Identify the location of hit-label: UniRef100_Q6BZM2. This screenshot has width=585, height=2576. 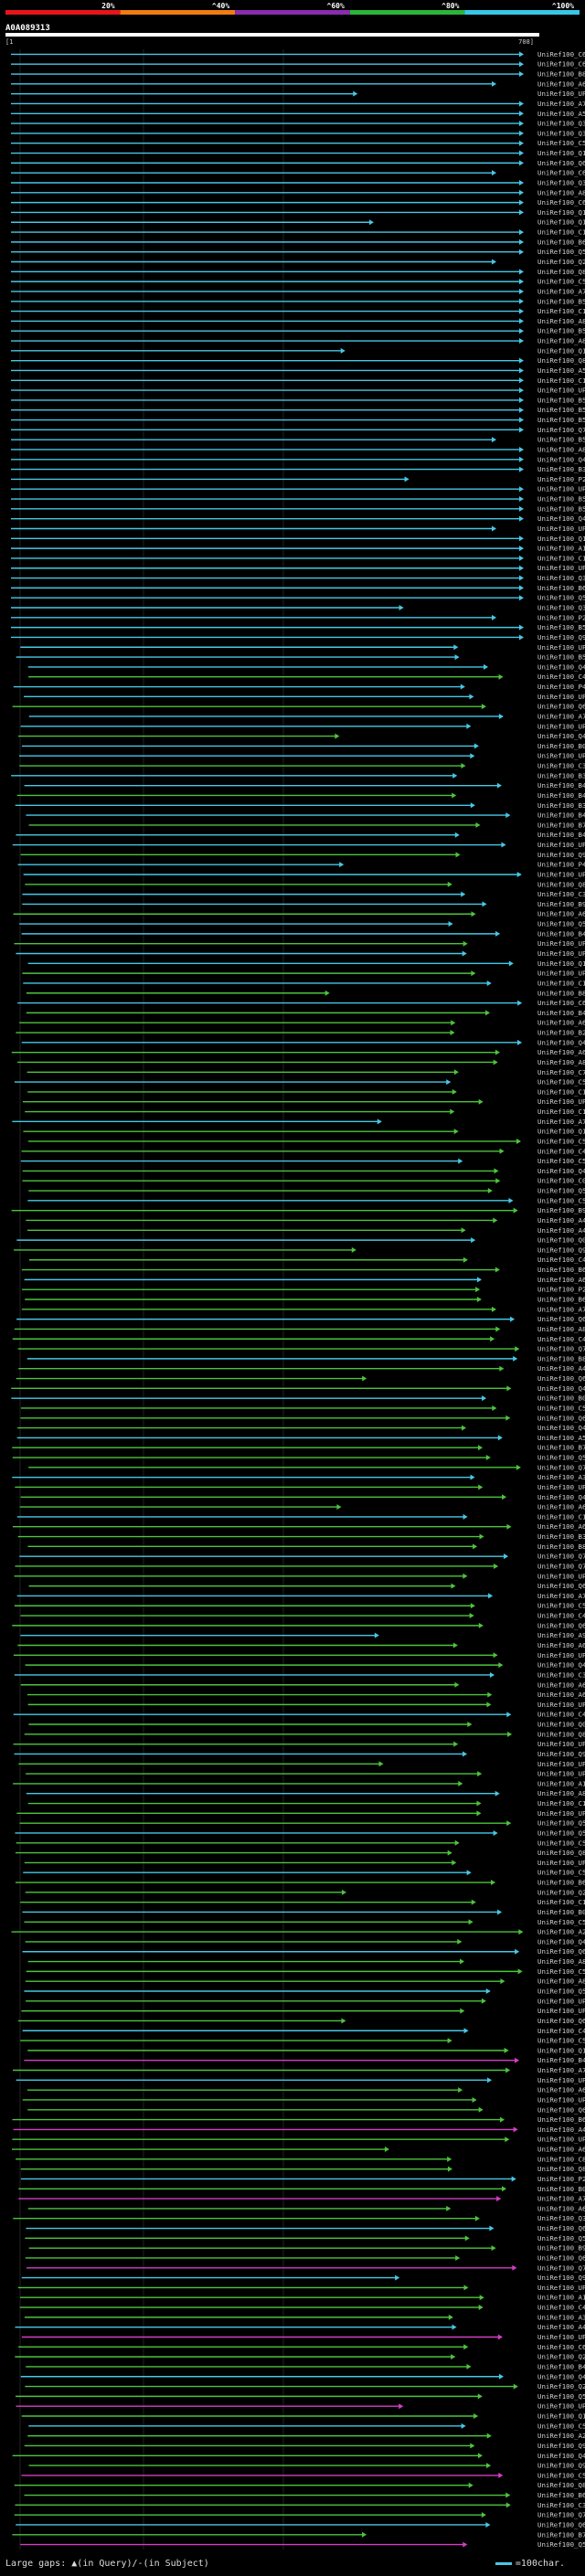
(561, 2021).